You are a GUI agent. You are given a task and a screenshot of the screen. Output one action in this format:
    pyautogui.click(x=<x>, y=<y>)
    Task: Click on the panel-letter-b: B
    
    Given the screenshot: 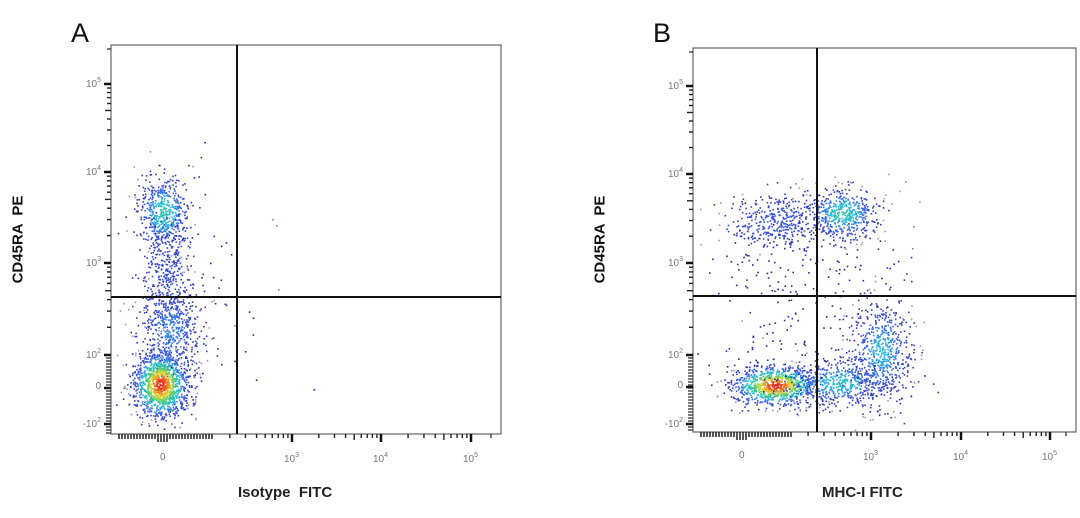 What is the action you would take?
    pyautogui.click(x=662, y=33)
    